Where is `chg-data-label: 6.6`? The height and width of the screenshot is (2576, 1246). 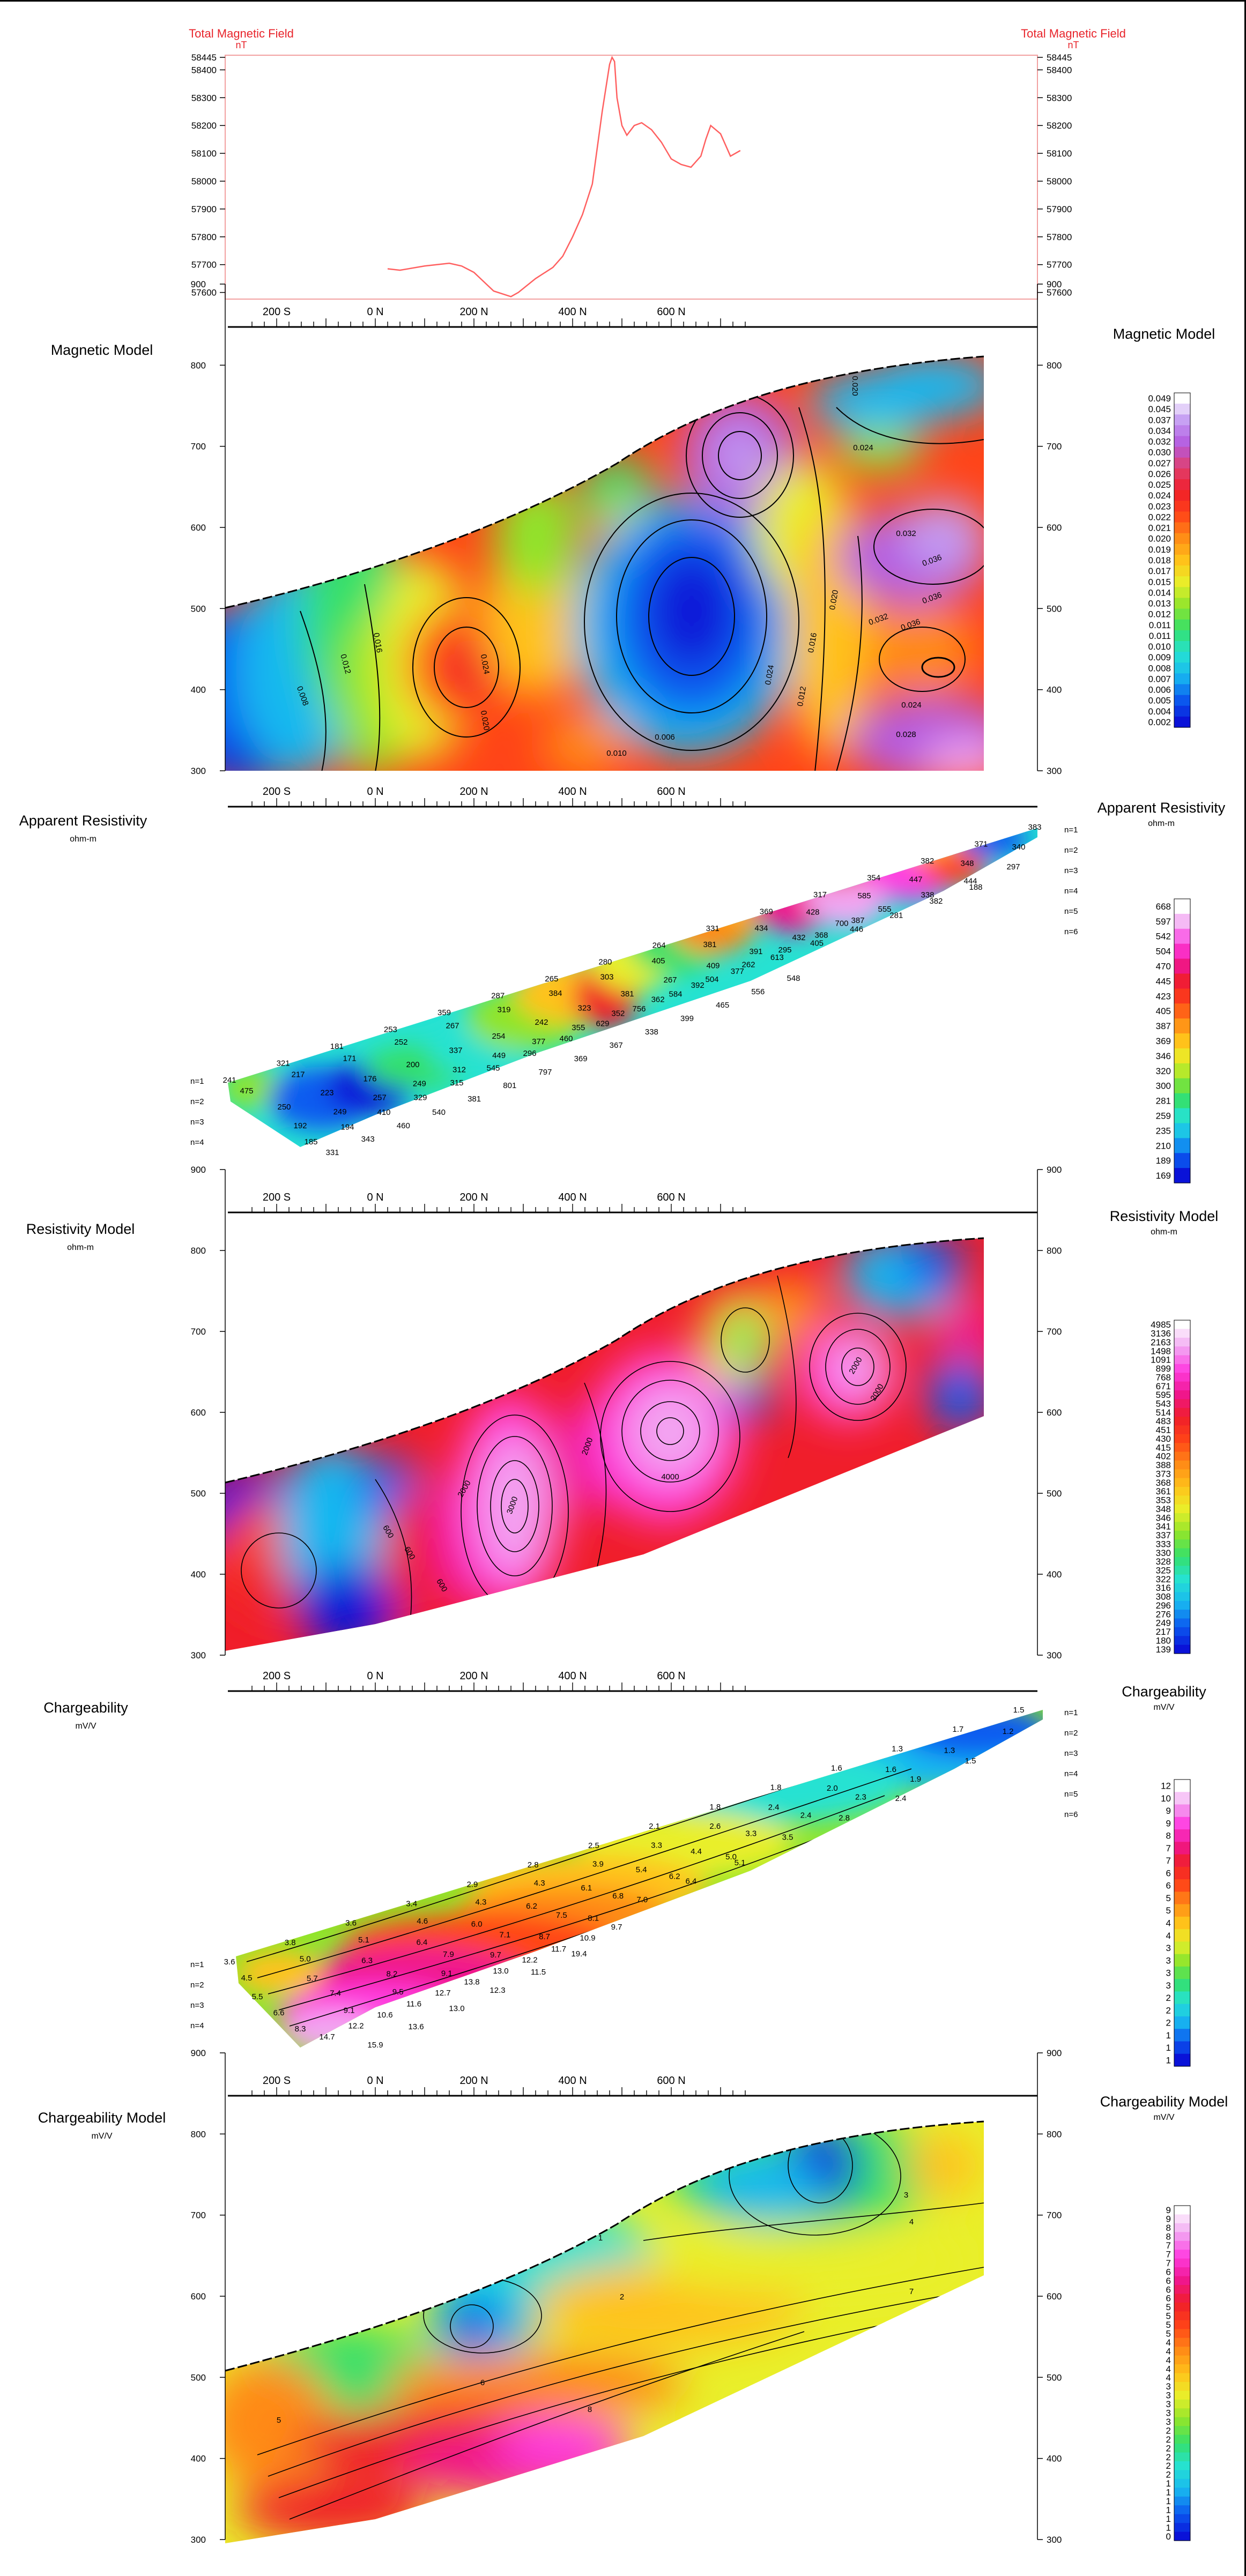
chg-data-label: 6.6 is located at coordinates (279, 2012).